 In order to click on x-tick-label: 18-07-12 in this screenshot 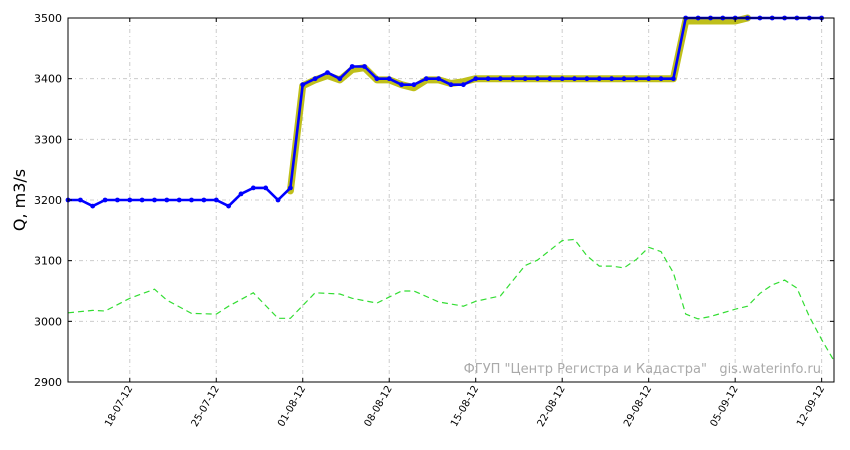, I will do `click(119, 406)`.